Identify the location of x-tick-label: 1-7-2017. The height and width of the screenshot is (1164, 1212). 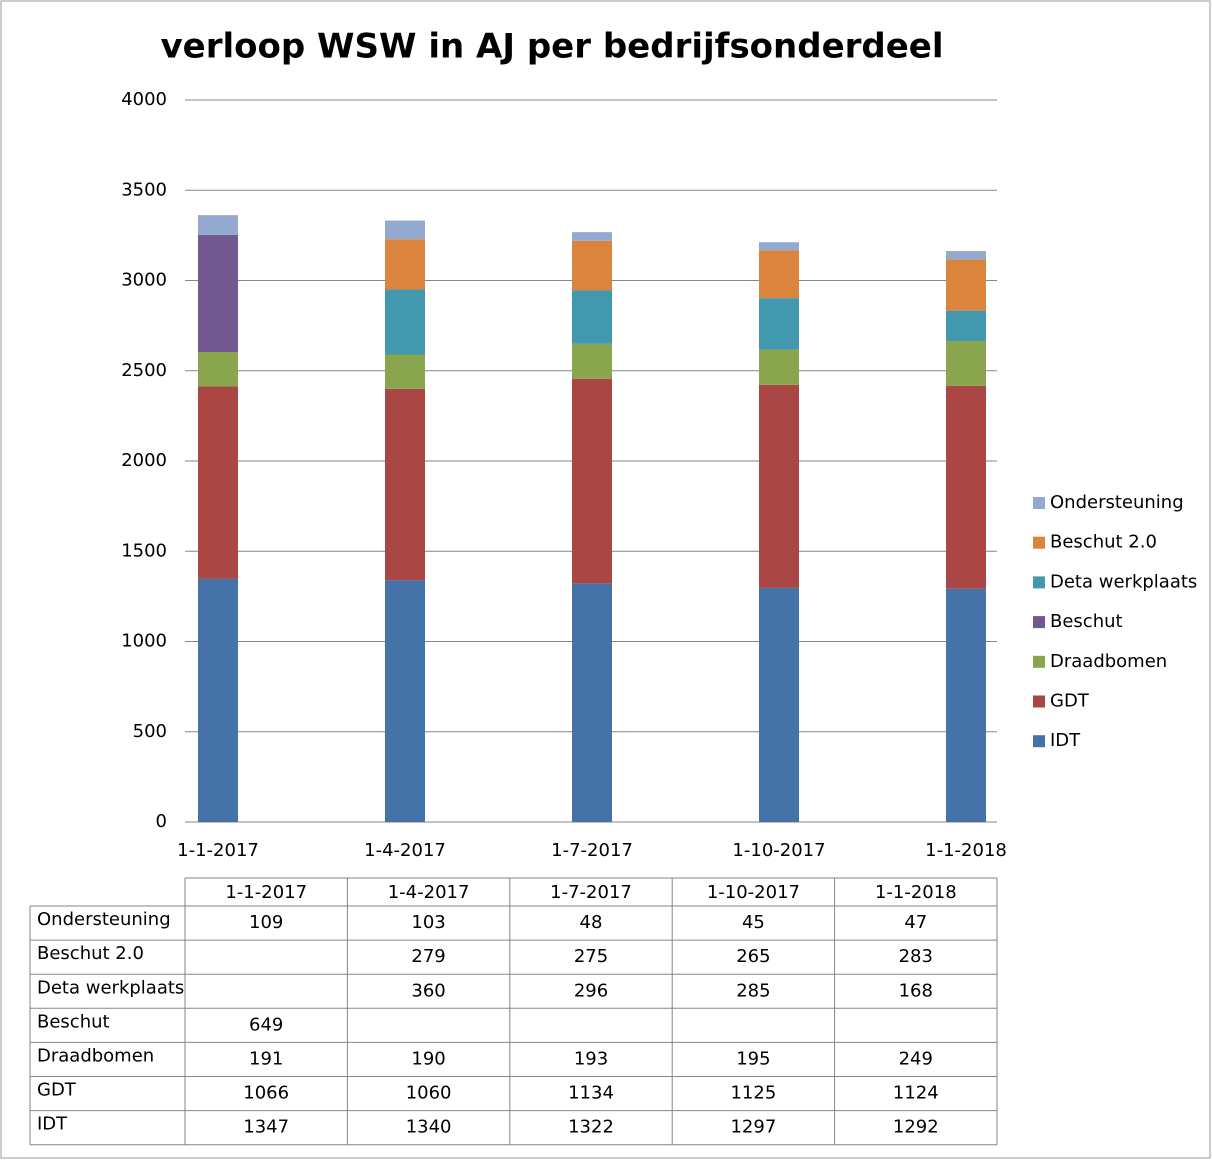
(592, 850).